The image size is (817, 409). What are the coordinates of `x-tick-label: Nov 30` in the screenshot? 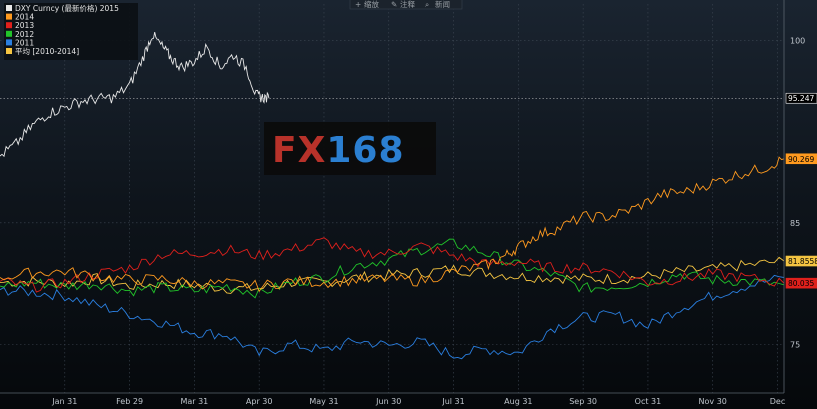 It's located at (713, 401).